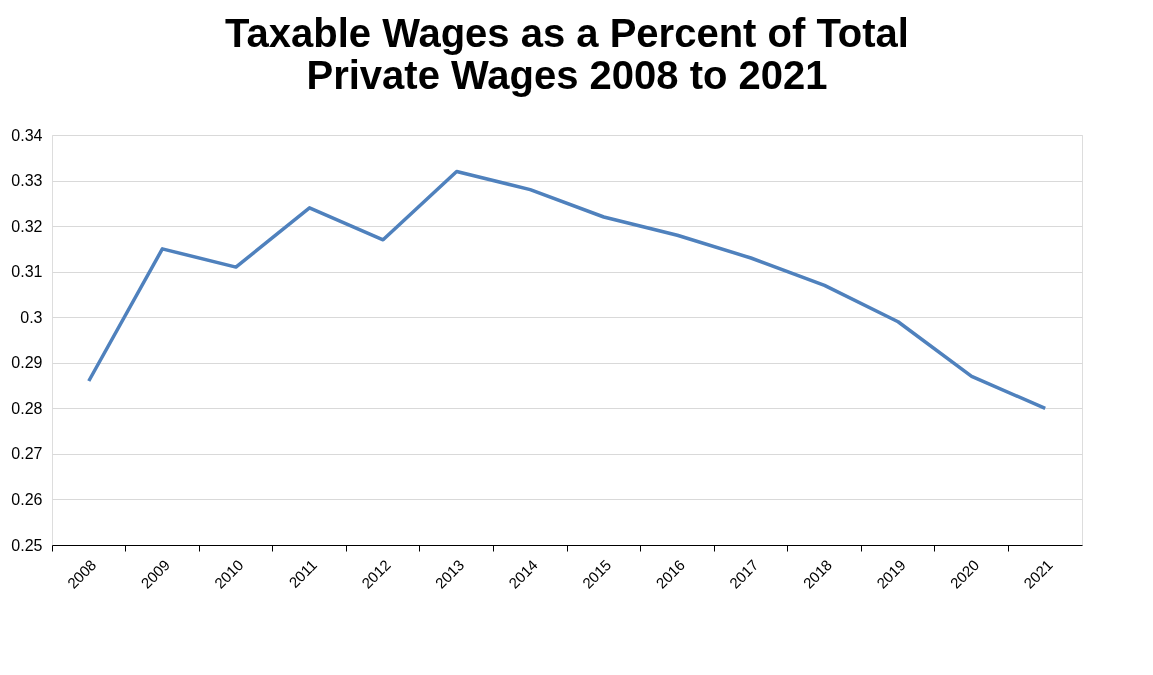  Describe the element at coordinates (27, 272) in the screenshot. I see `y-tick-label: 0.31` at that location.